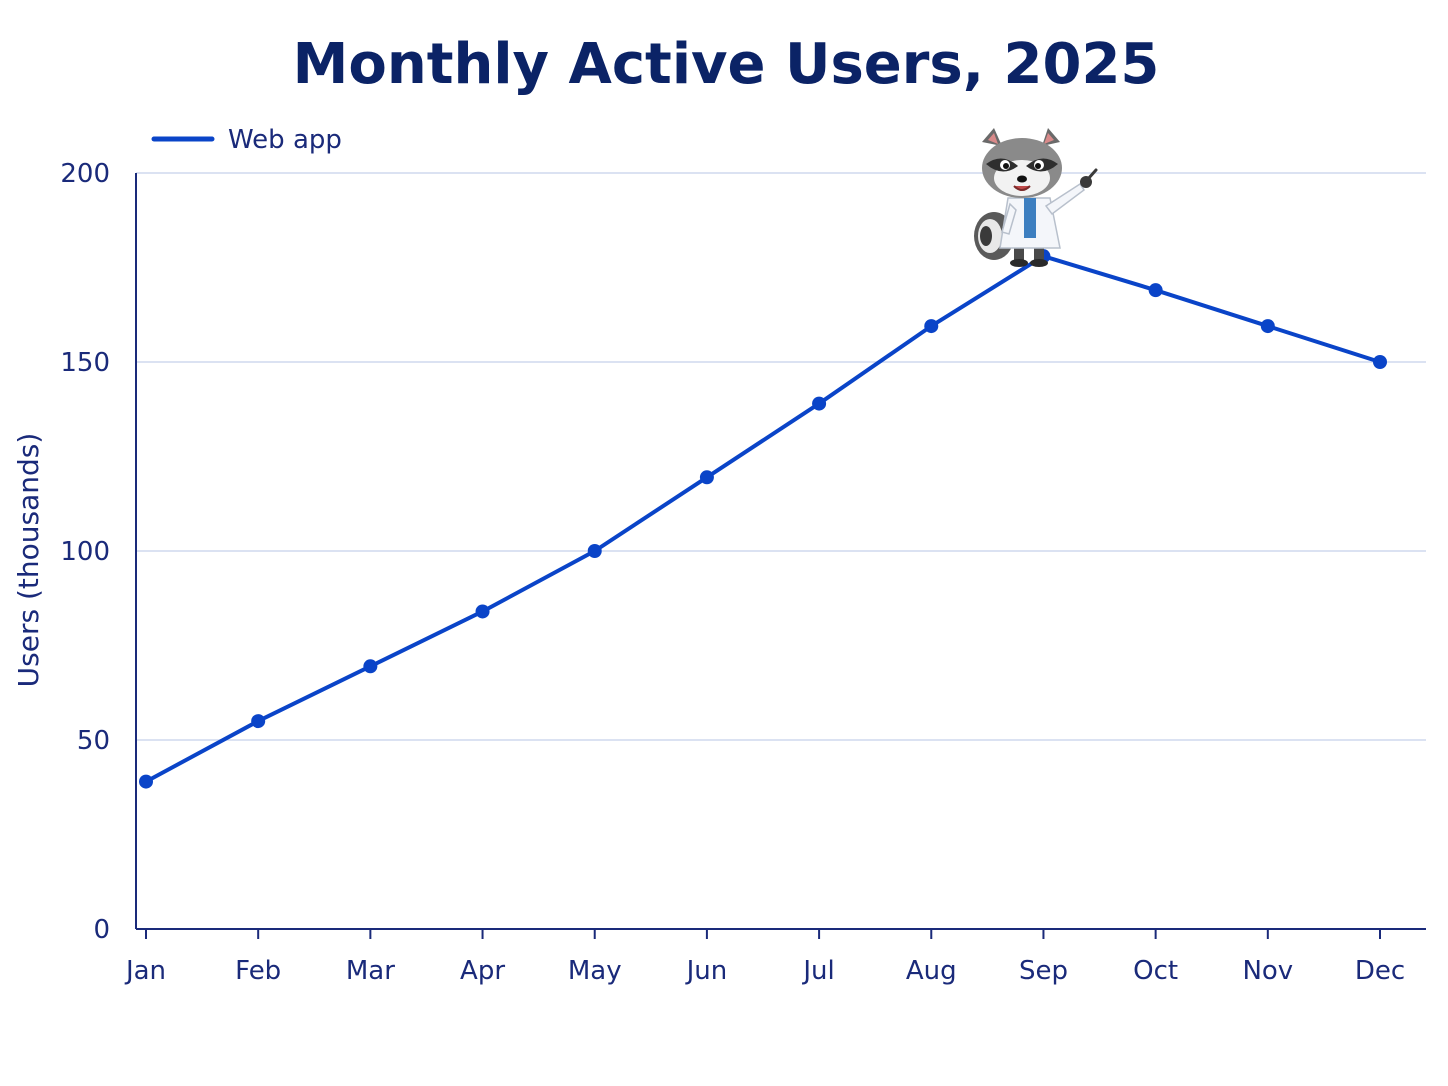  I want to click on data-point-may, so click(594, 551).